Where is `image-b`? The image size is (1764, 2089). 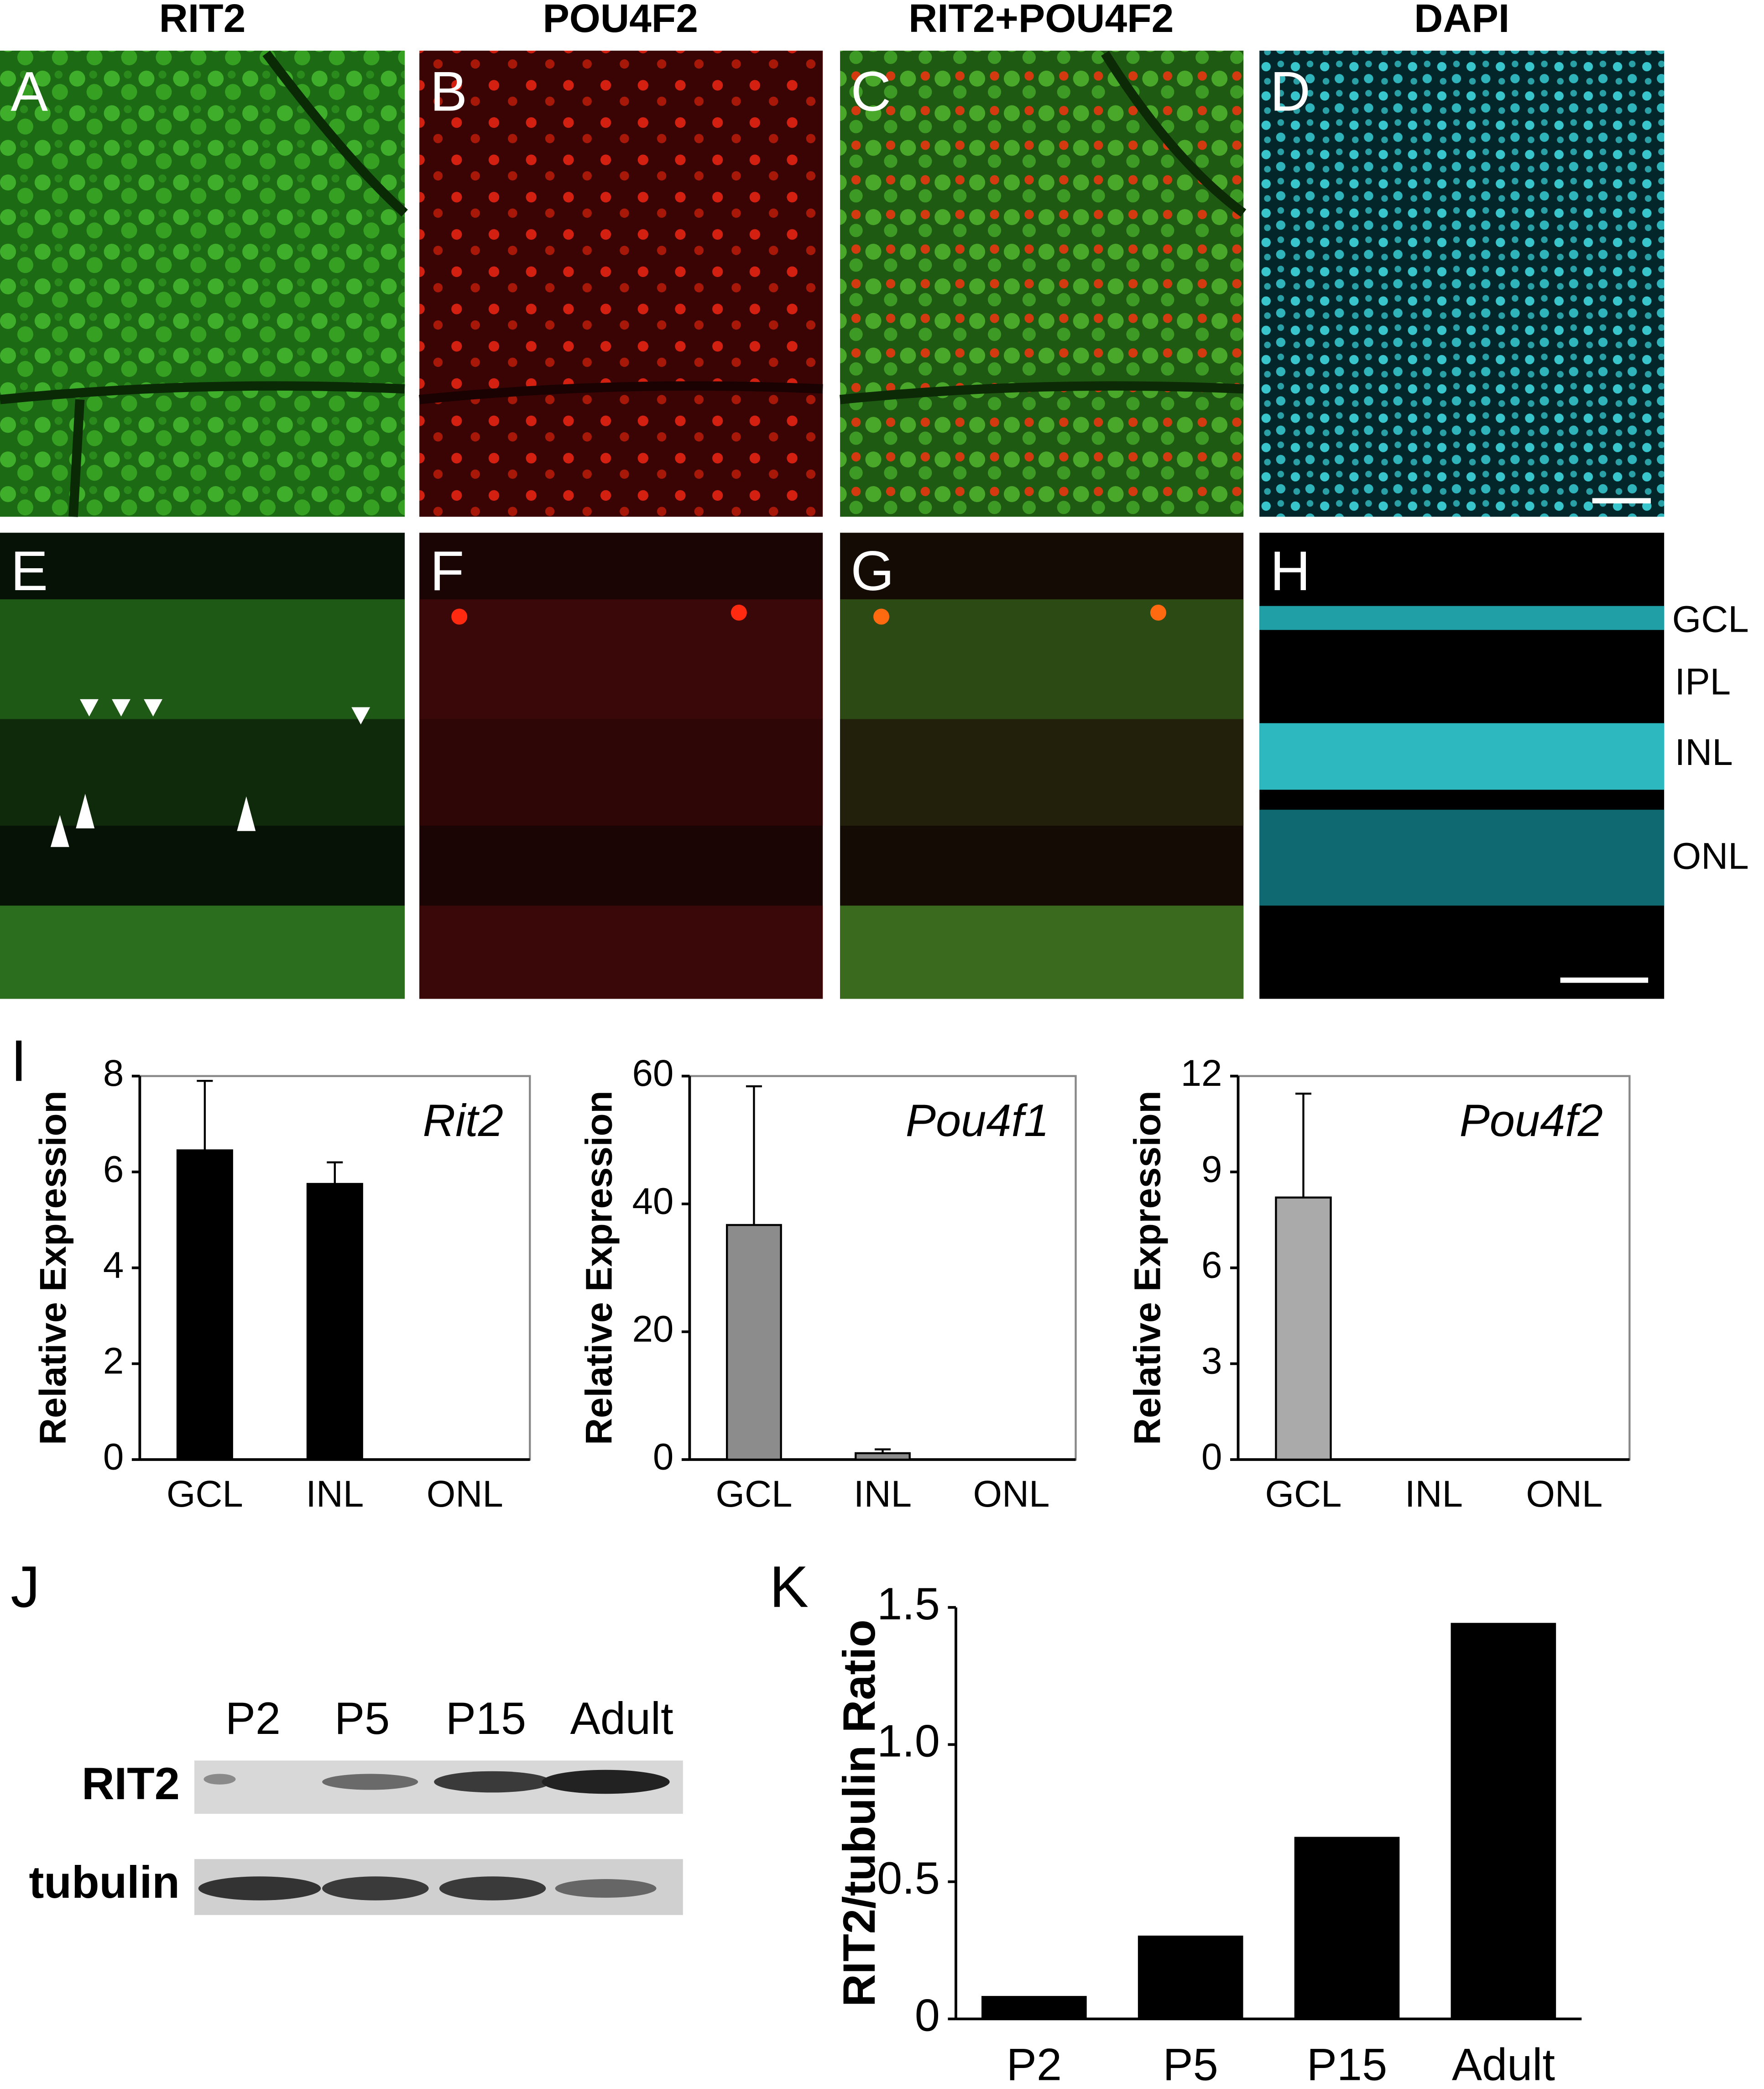 image-b is located at coordinates (621, 283).